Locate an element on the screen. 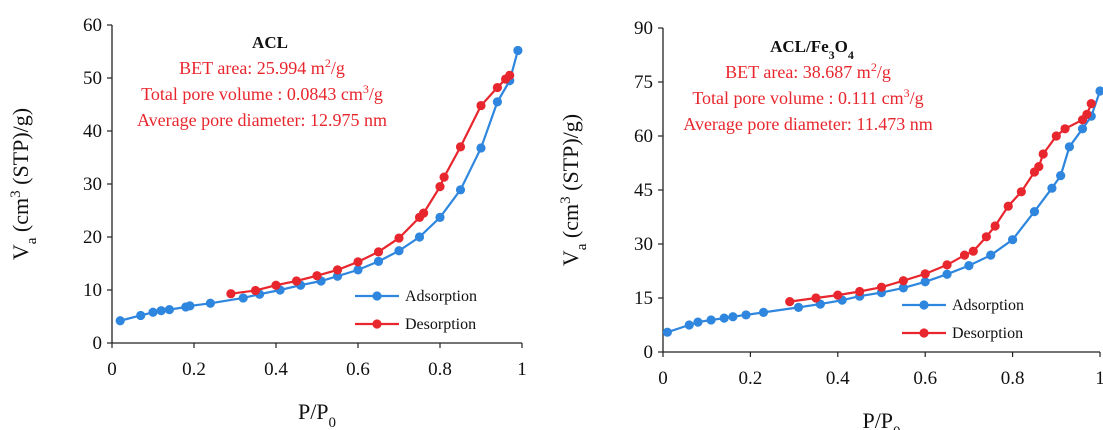 The width and height of the screenshot is (1103, 430). annotation-text: Average pore diameter: 11.473 nm is located at coordinates (807, 124).